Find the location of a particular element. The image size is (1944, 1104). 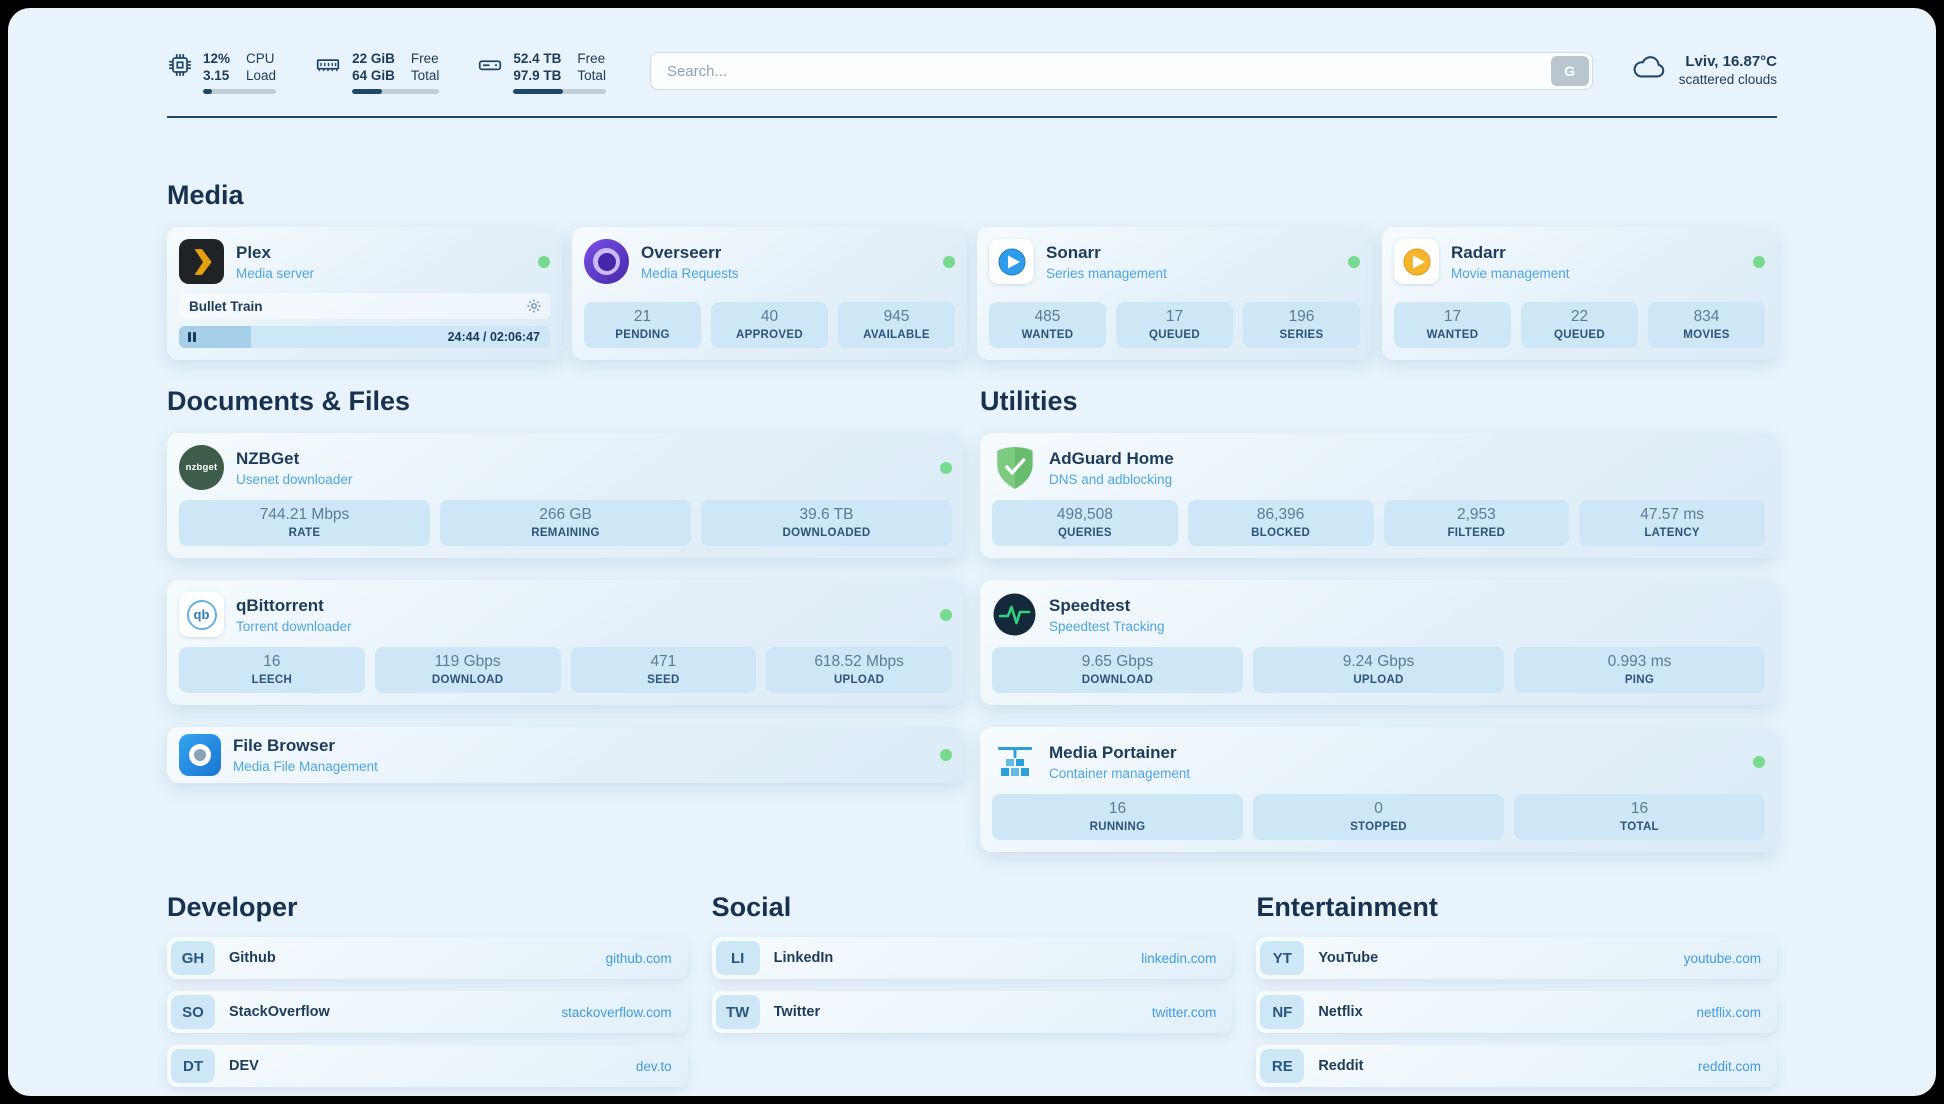

ram-total-label: Total is located at coordinates (425, 75).